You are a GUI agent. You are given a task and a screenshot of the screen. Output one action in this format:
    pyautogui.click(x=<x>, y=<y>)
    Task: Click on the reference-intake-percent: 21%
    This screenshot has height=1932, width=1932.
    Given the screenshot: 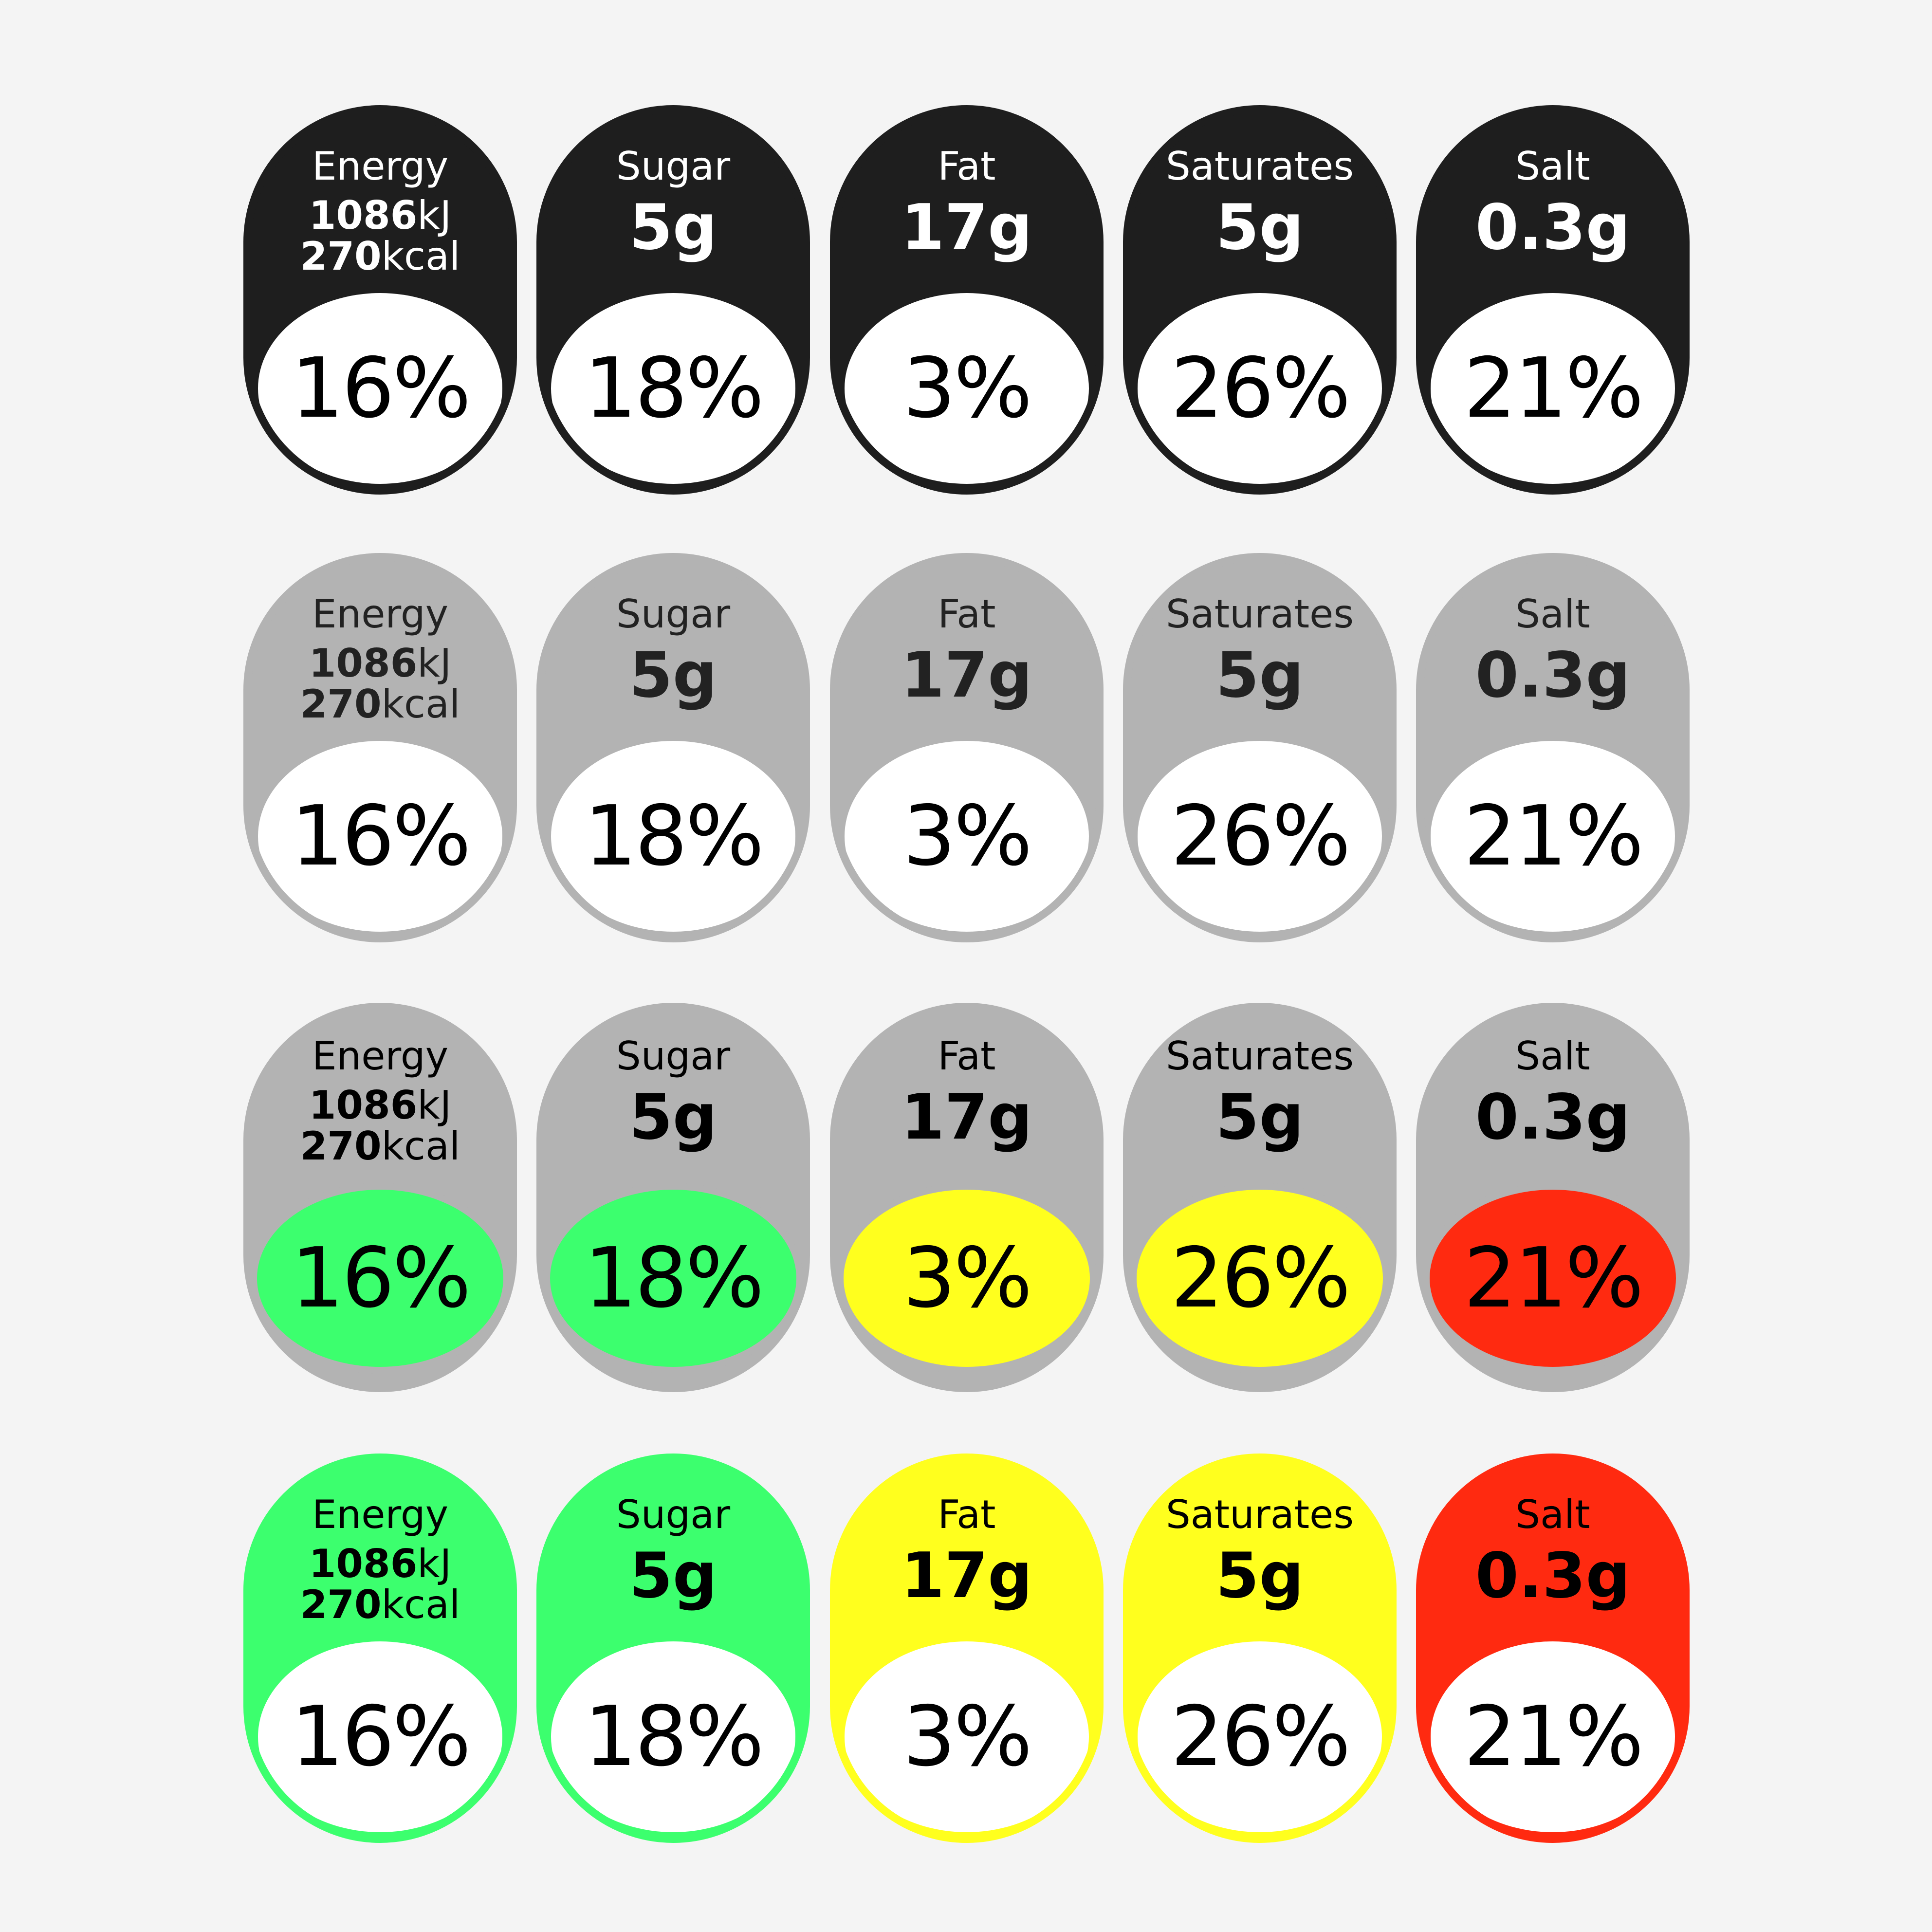 What is the action you would take?
    pyautogui.click(x=1554, y=1737)
    